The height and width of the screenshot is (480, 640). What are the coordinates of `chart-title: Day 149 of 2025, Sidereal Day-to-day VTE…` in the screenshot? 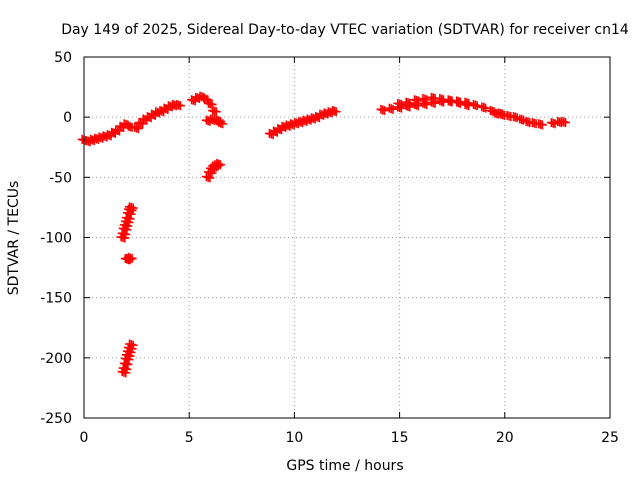 It's located at (345, 30).